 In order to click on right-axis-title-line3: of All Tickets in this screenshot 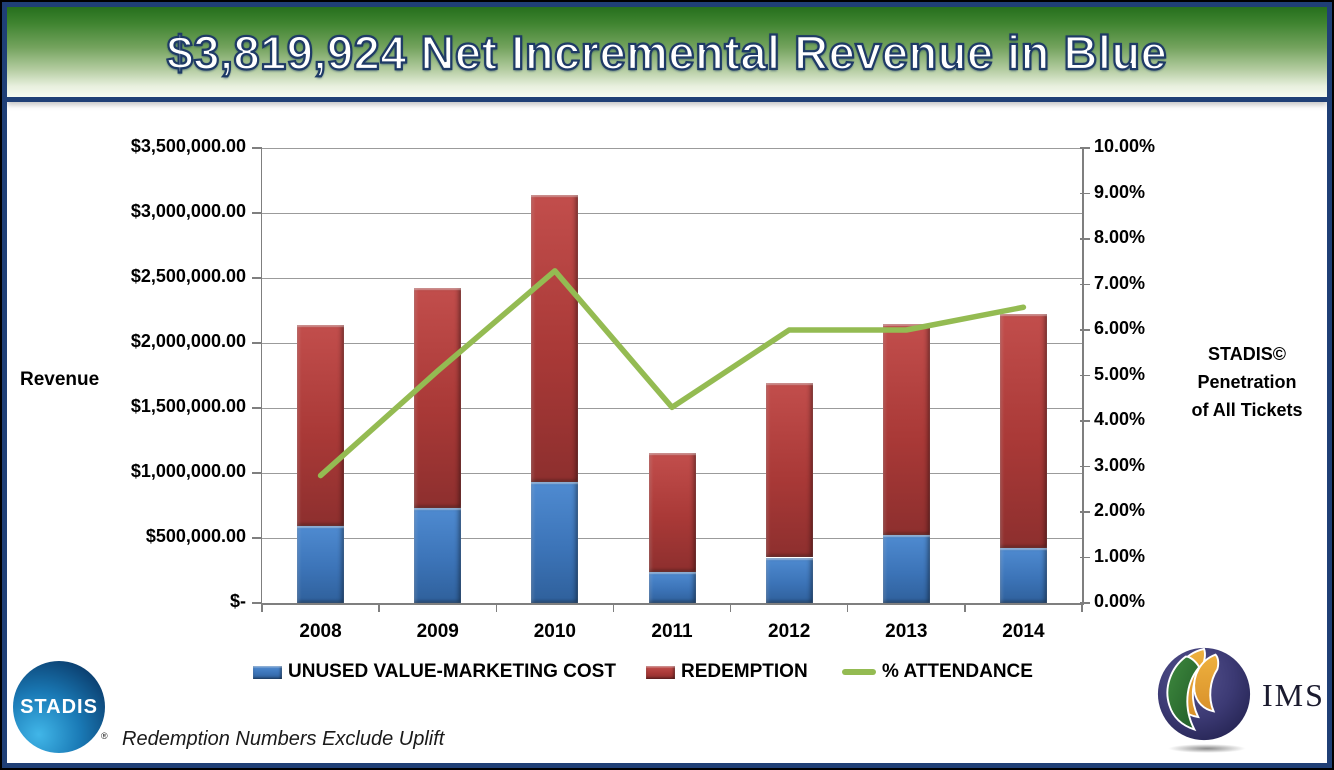, I will do `click(1247, 410)`.